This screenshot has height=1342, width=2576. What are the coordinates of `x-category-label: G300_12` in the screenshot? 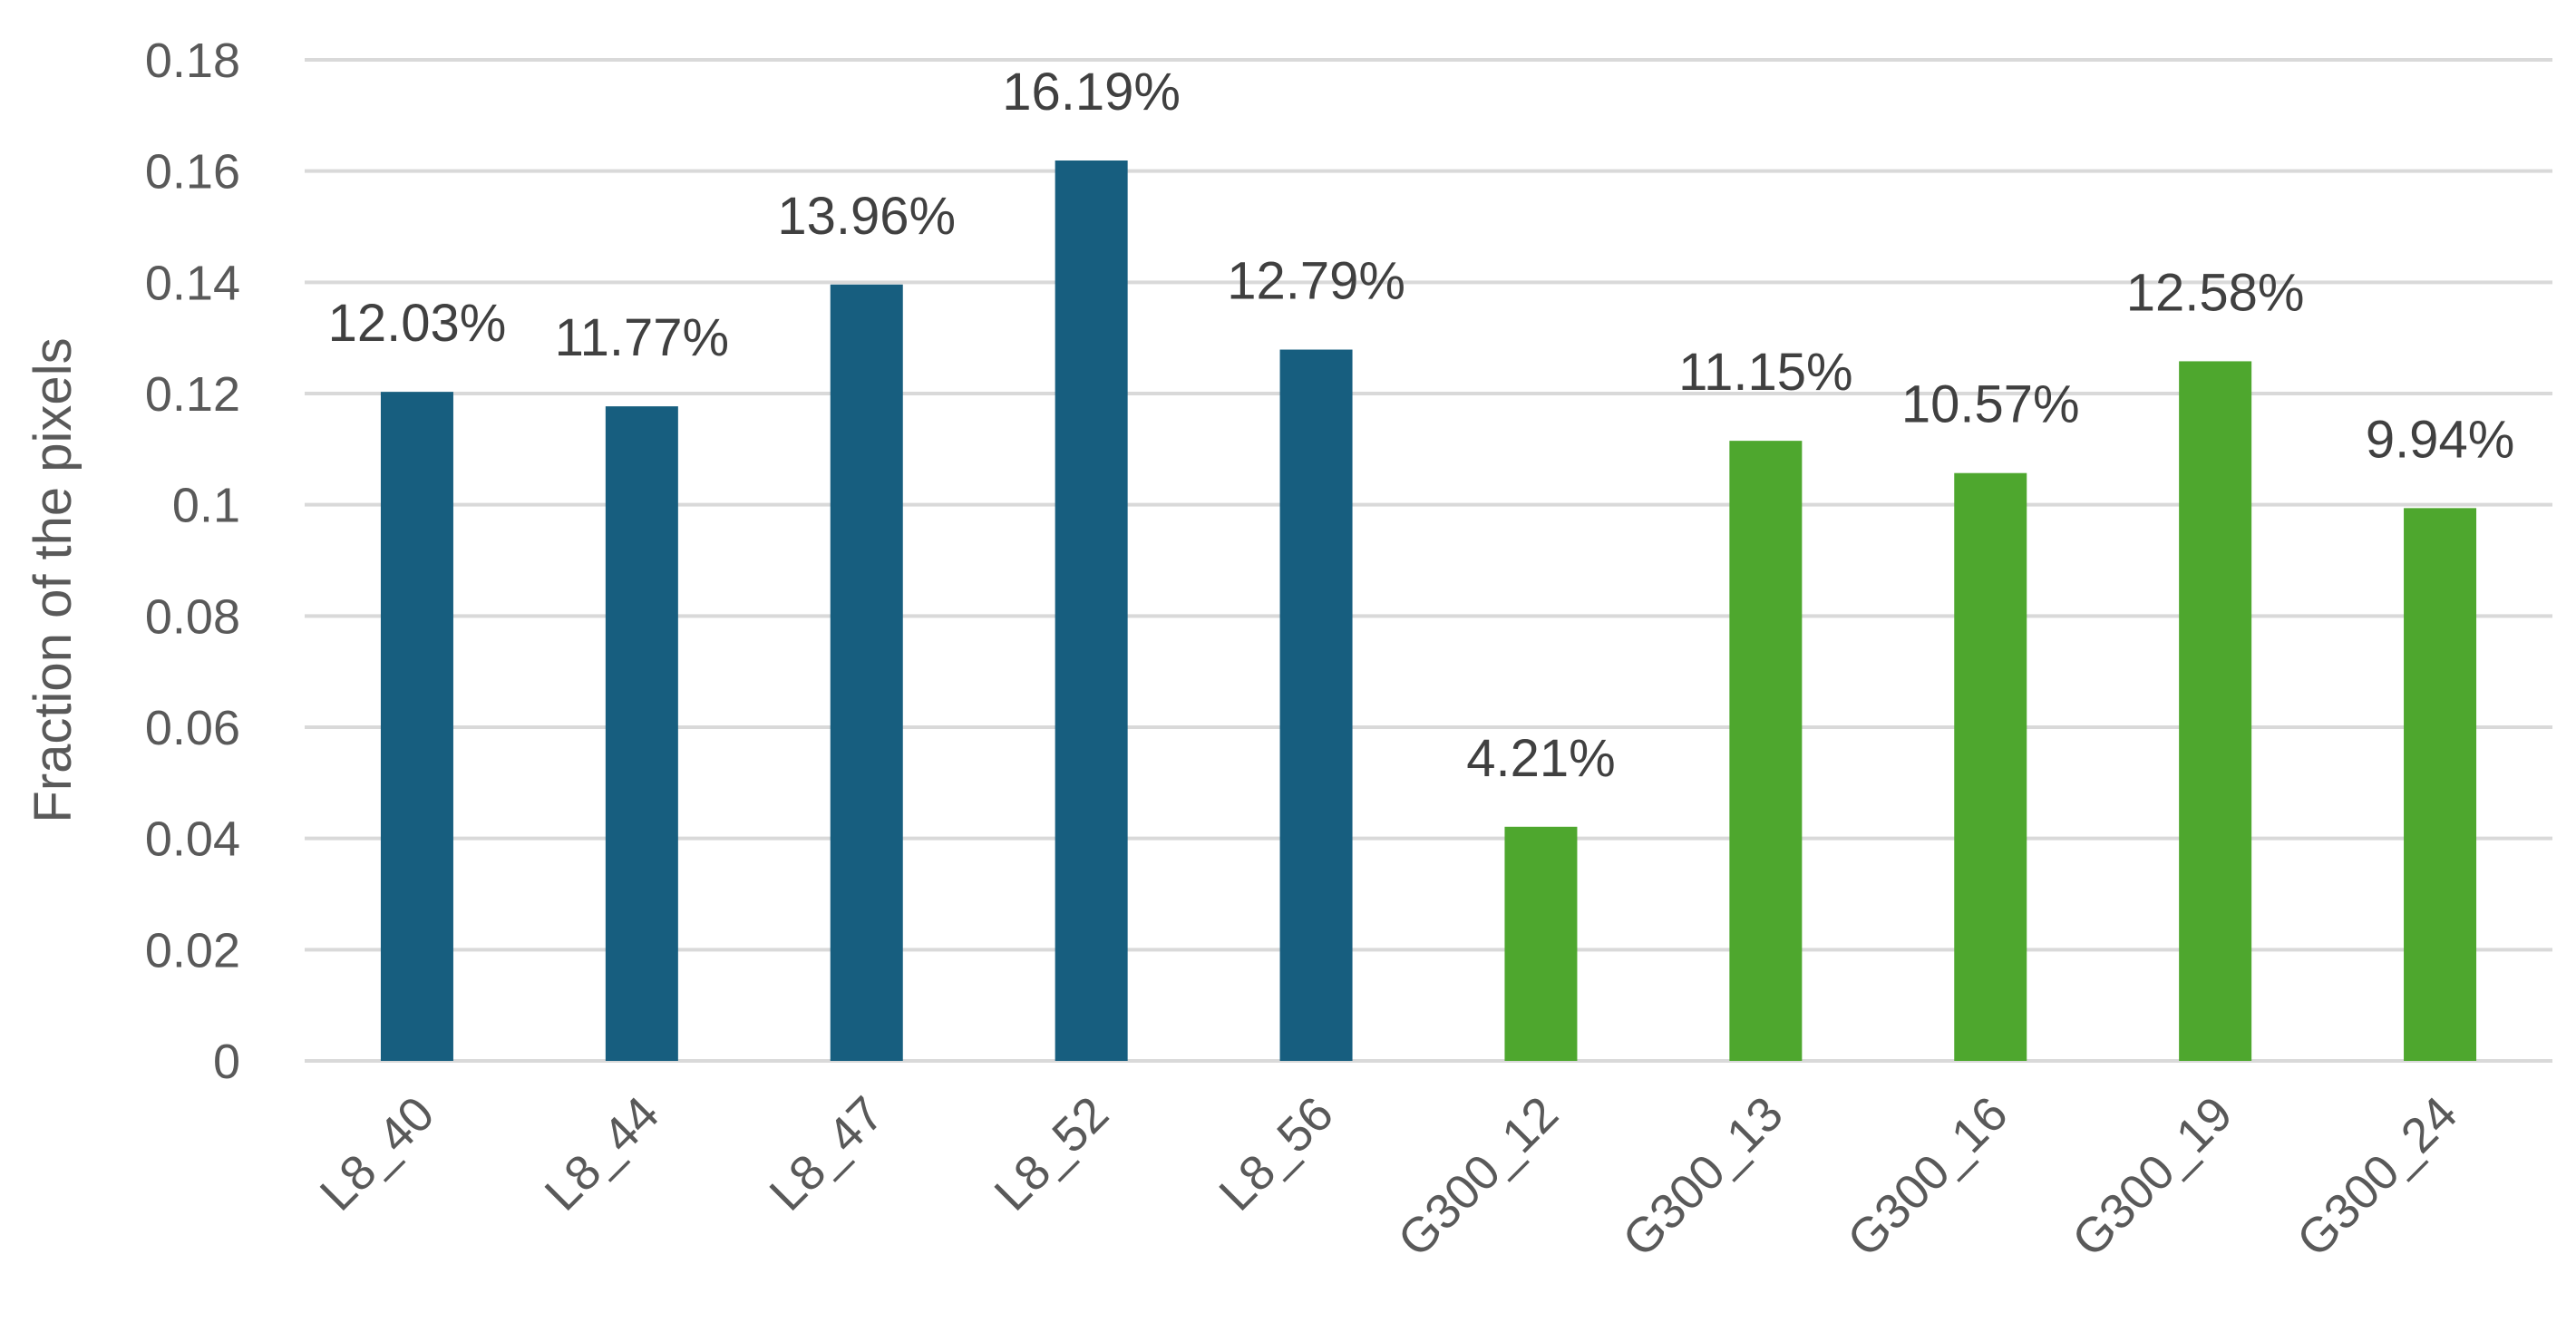 It's located at (1478, 1177).